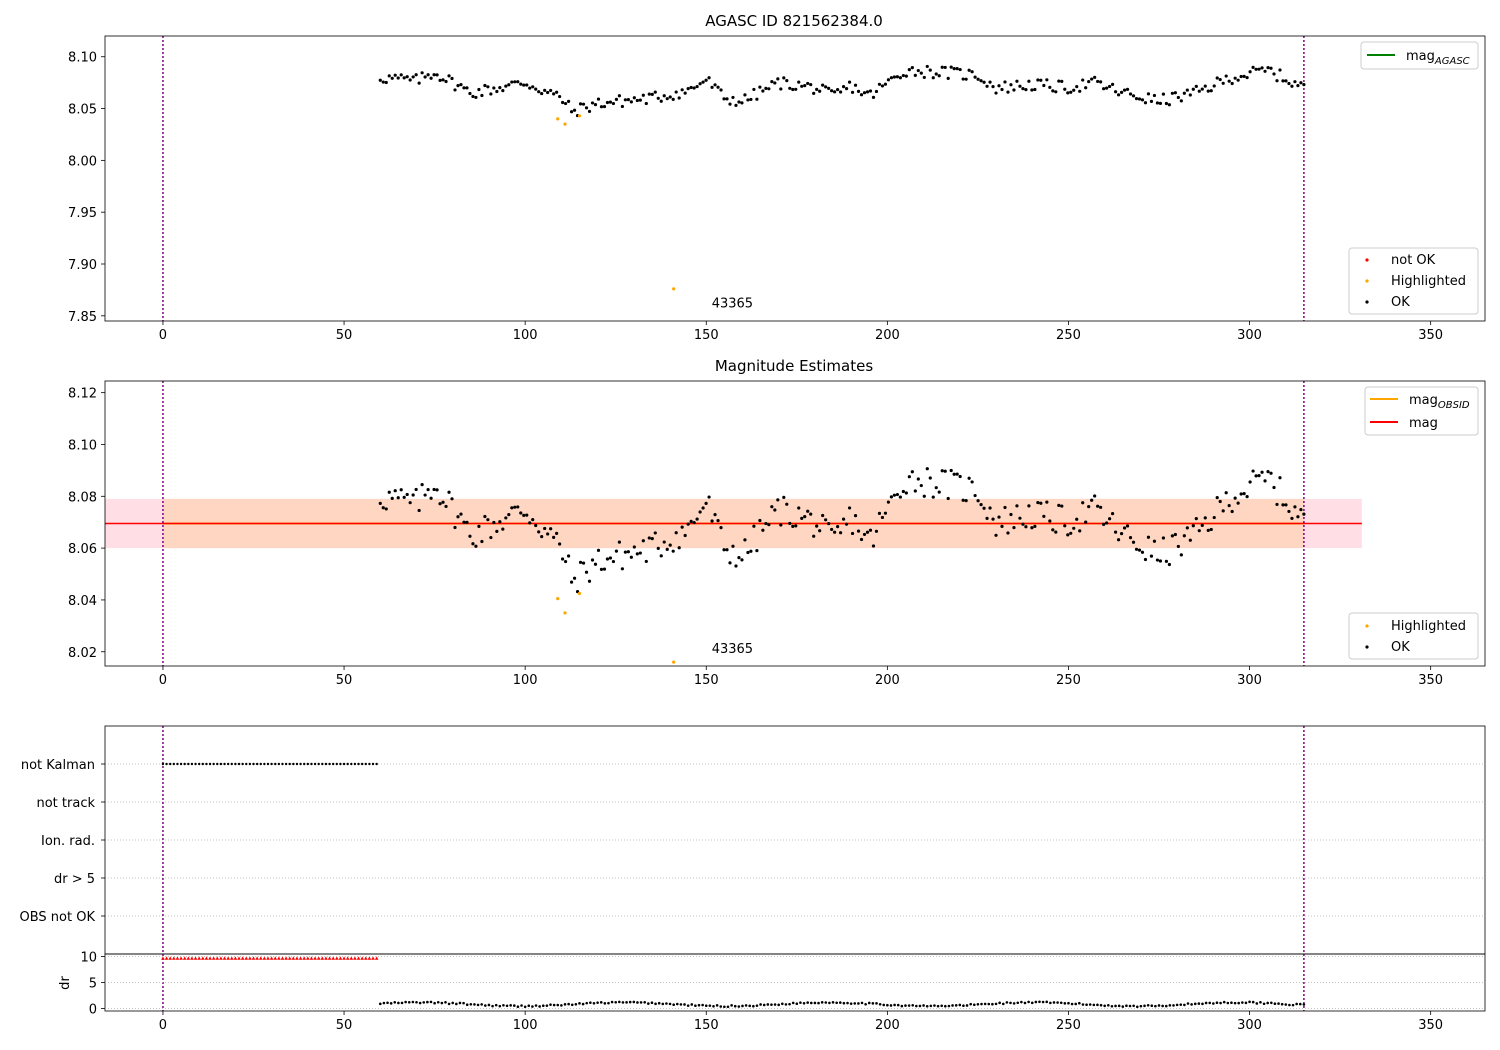 This screenshot has height=1050, width=1500. Describe the element at coordinates (82, 497) in the screenshot. I see `p2-ytick-label: 8.08` at that location.